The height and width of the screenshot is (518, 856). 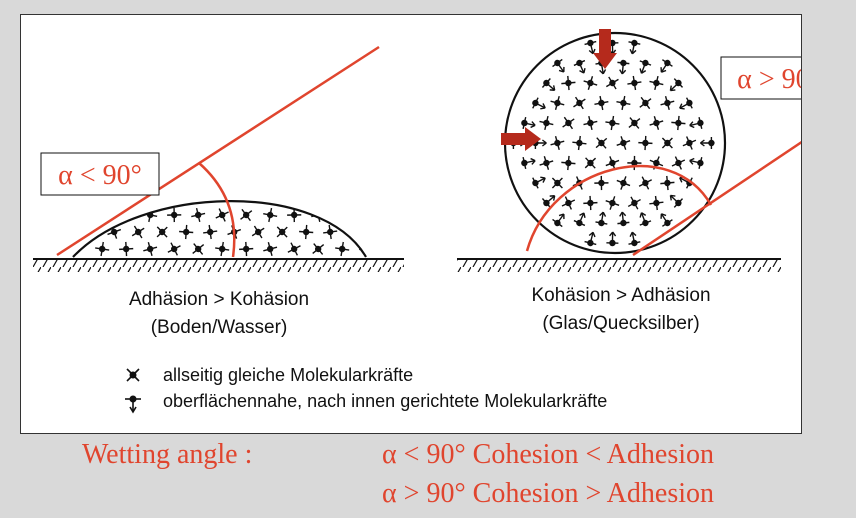 I want to click on left-droplet-molecules, so click(x=228, y=232).